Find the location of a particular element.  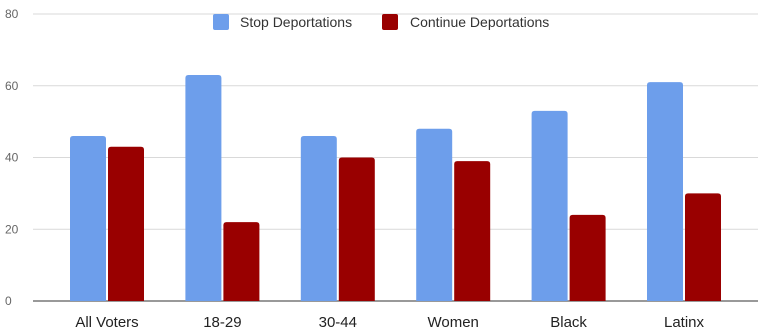

x-tick-label: 18-29 is located at coordinates (222, 321).